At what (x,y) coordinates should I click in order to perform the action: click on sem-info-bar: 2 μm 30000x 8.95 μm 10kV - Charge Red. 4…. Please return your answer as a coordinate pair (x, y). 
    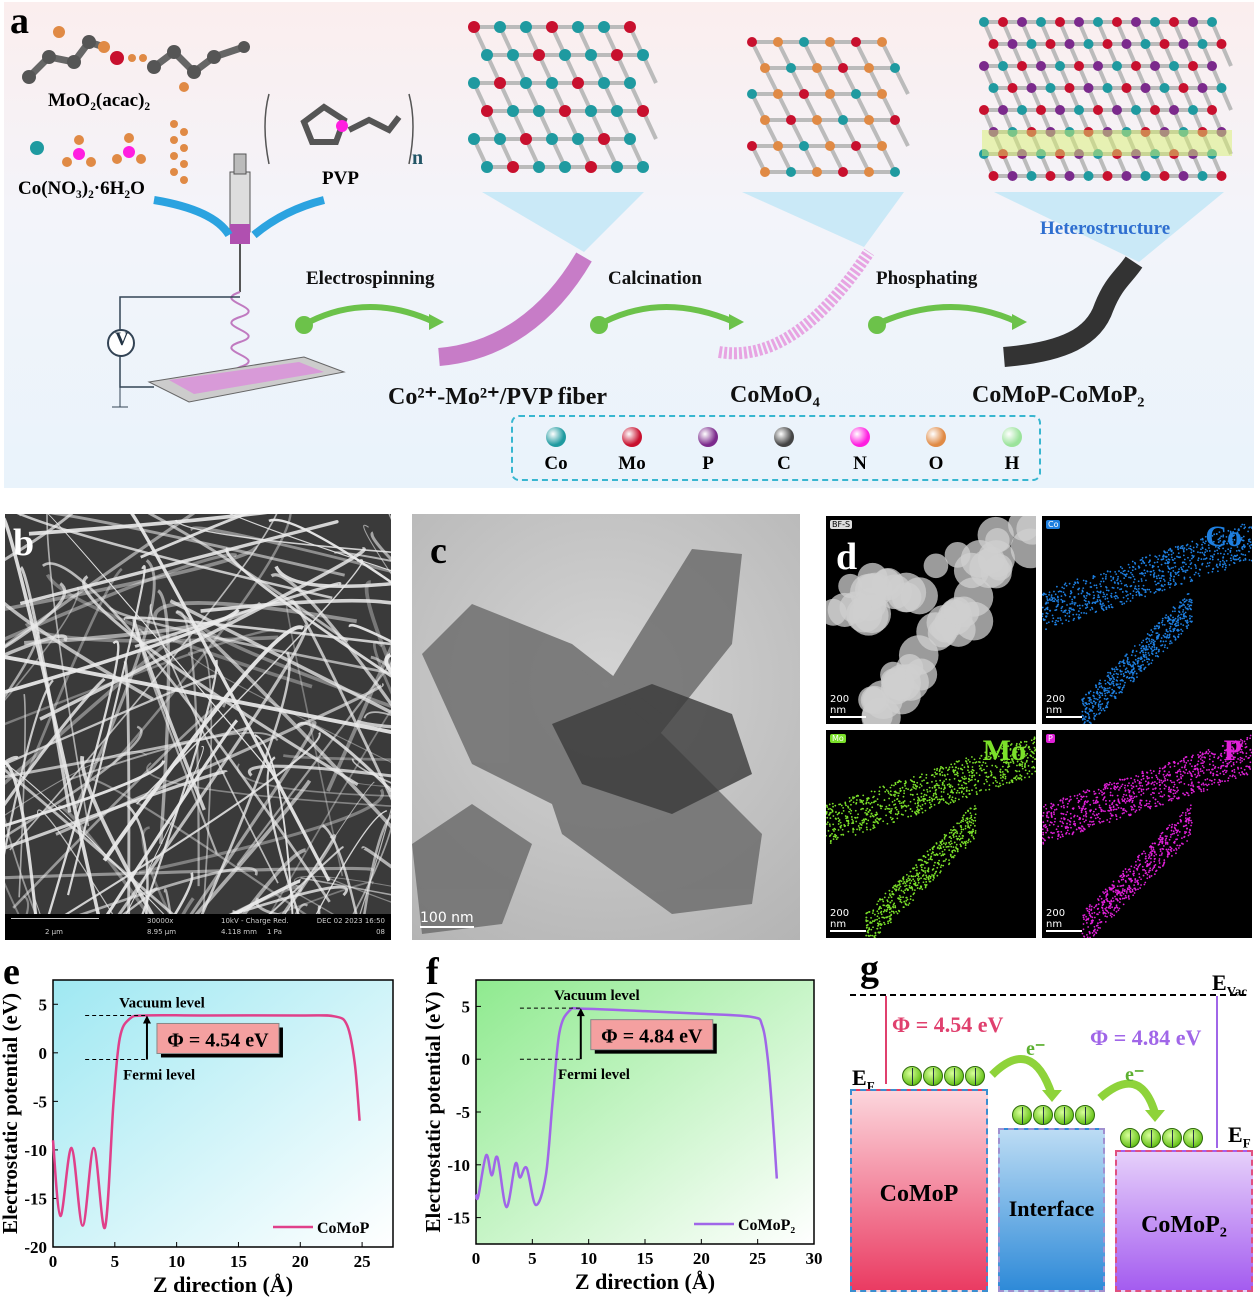
    Looking at the image, I should click on (198, 927).